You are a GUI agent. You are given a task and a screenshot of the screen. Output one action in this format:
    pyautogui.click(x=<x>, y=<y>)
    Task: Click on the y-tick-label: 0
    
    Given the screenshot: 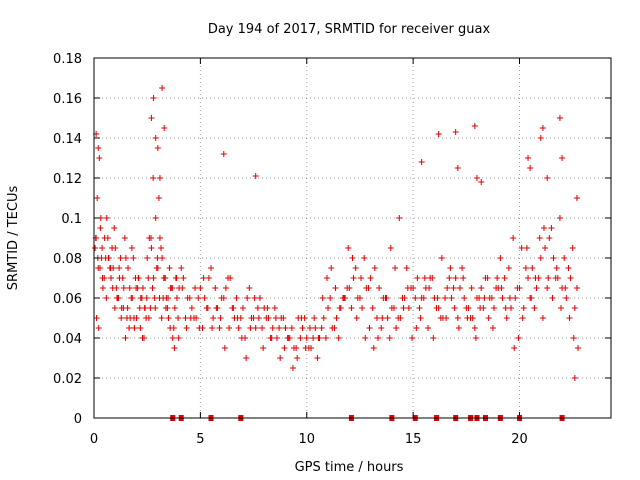 What is the action you would take?
    pyautogui.click(x=78, y=419)
    